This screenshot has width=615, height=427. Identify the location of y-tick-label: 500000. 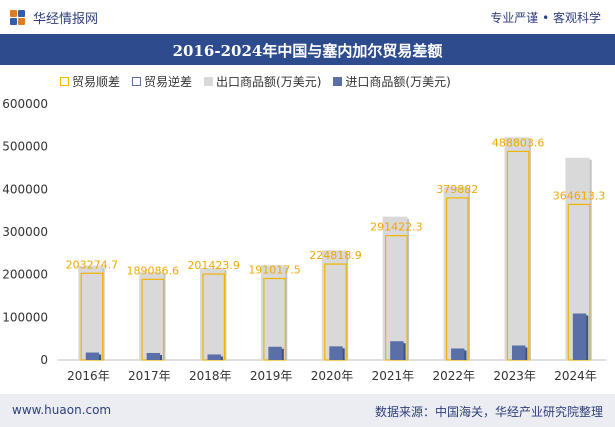
(25, 147).